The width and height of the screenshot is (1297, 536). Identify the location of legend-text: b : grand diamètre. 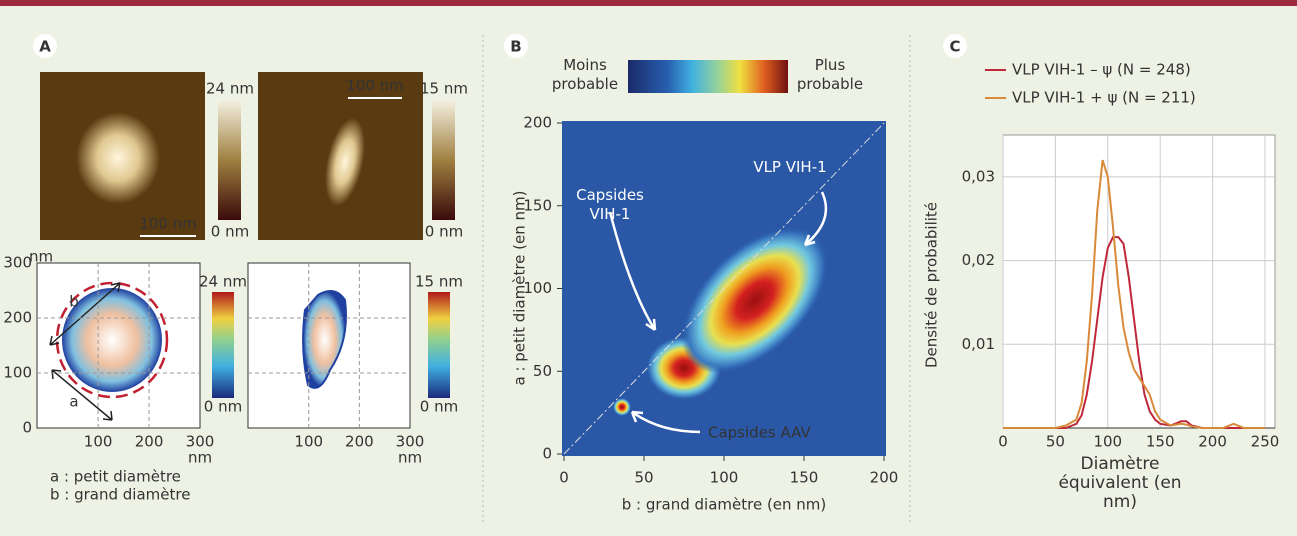
(120, 495).